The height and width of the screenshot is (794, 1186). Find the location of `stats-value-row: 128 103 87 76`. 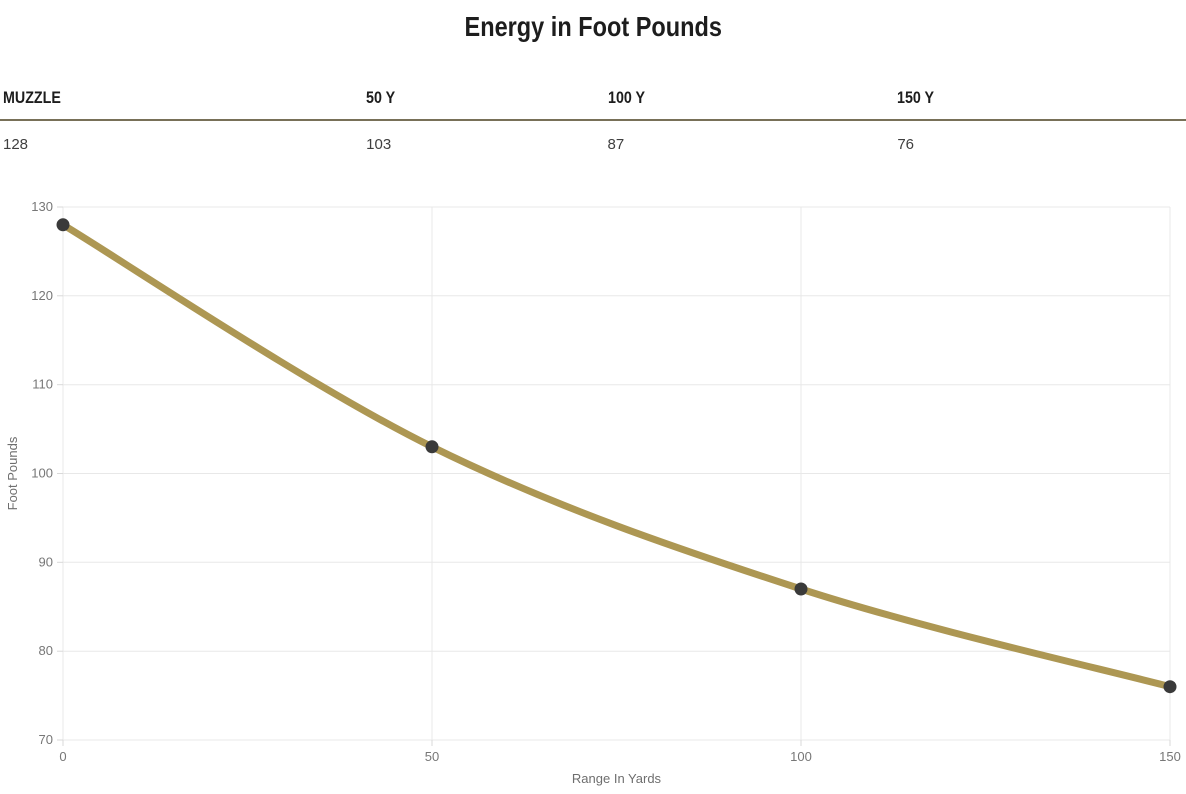

stats-value-row: 128 103 87 76 is located at coordinates (593, 138).